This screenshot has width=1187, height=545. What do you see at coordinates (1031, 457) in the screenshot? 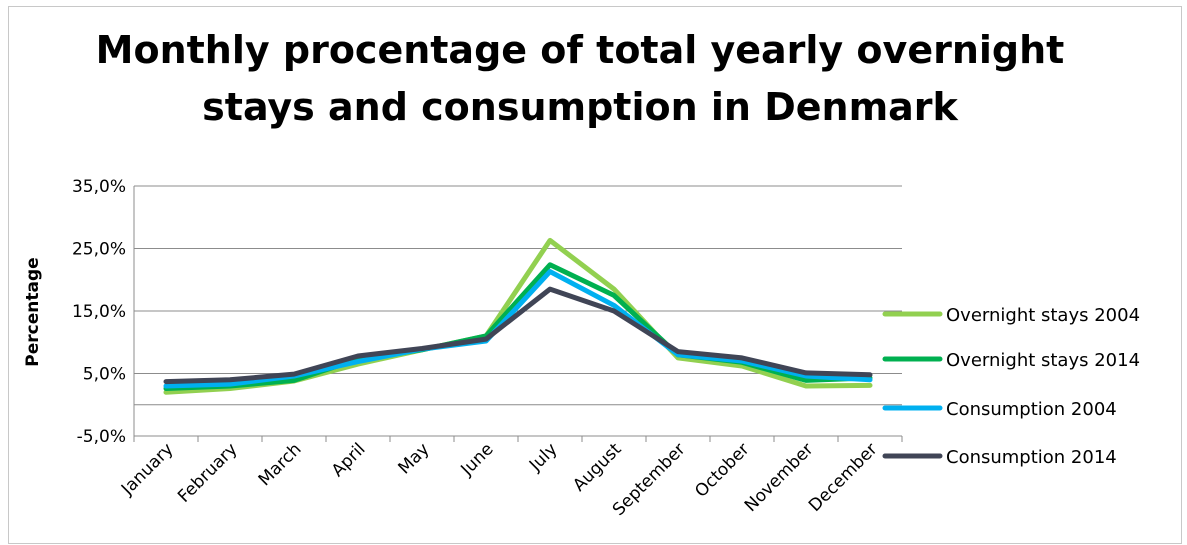
I see `legend-label: Consumption 2014` at bounding box center [1031, 457].